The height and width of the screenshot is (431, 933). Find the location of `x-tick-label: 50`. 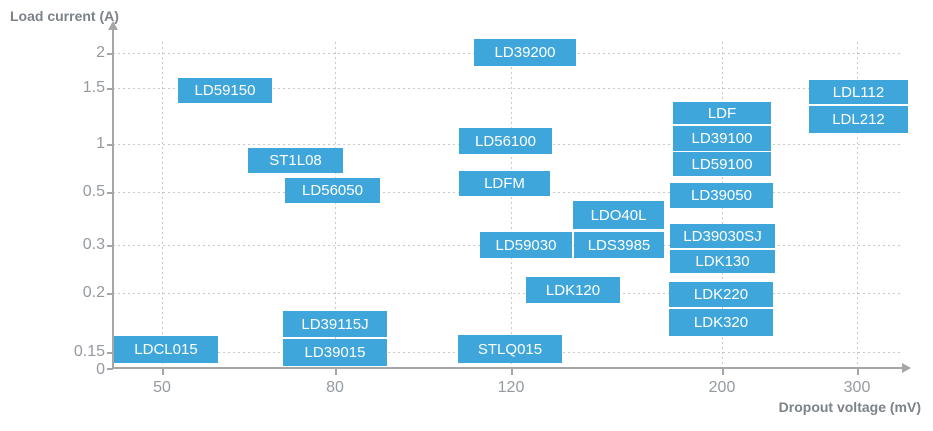

x-tick-label: 50 is located at coordinates (162, 387).